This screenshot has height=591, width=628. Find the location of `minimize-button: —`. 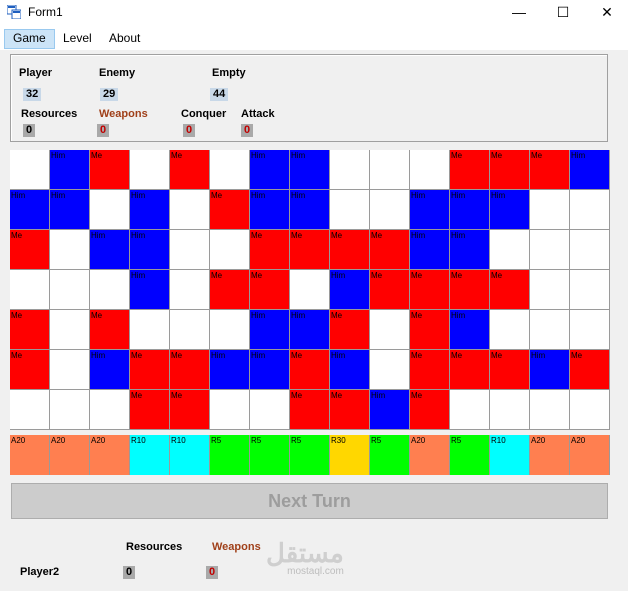

minimize-button: — is located at coordinates (519, 12).